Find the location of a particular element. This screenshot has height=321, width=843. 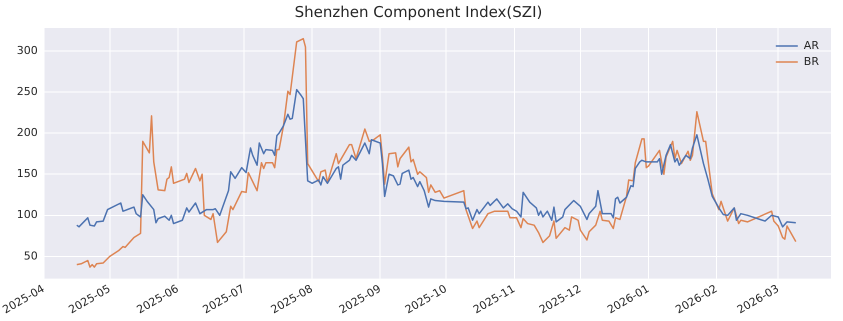

y-tick-label: 300 is located at coordinates (27, 50).